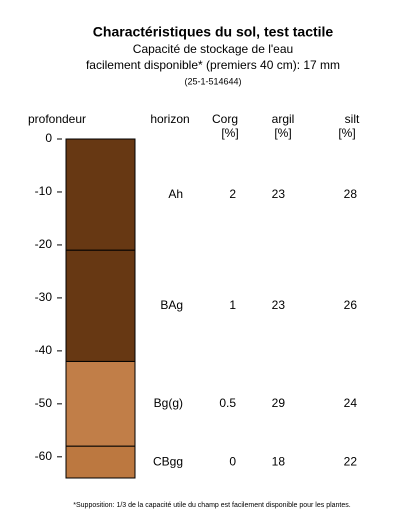  Describe the element at coordinates (225, 119) in the screenshot. I see `column-header: Corg` at that location.